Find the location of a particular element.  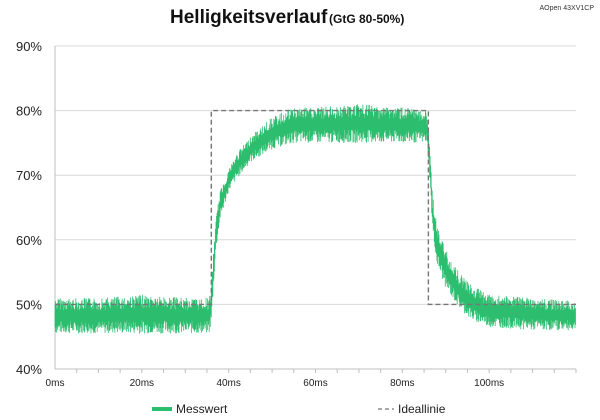

legend-label-ideal: Ideallinie is located at coordinates (422, 409).